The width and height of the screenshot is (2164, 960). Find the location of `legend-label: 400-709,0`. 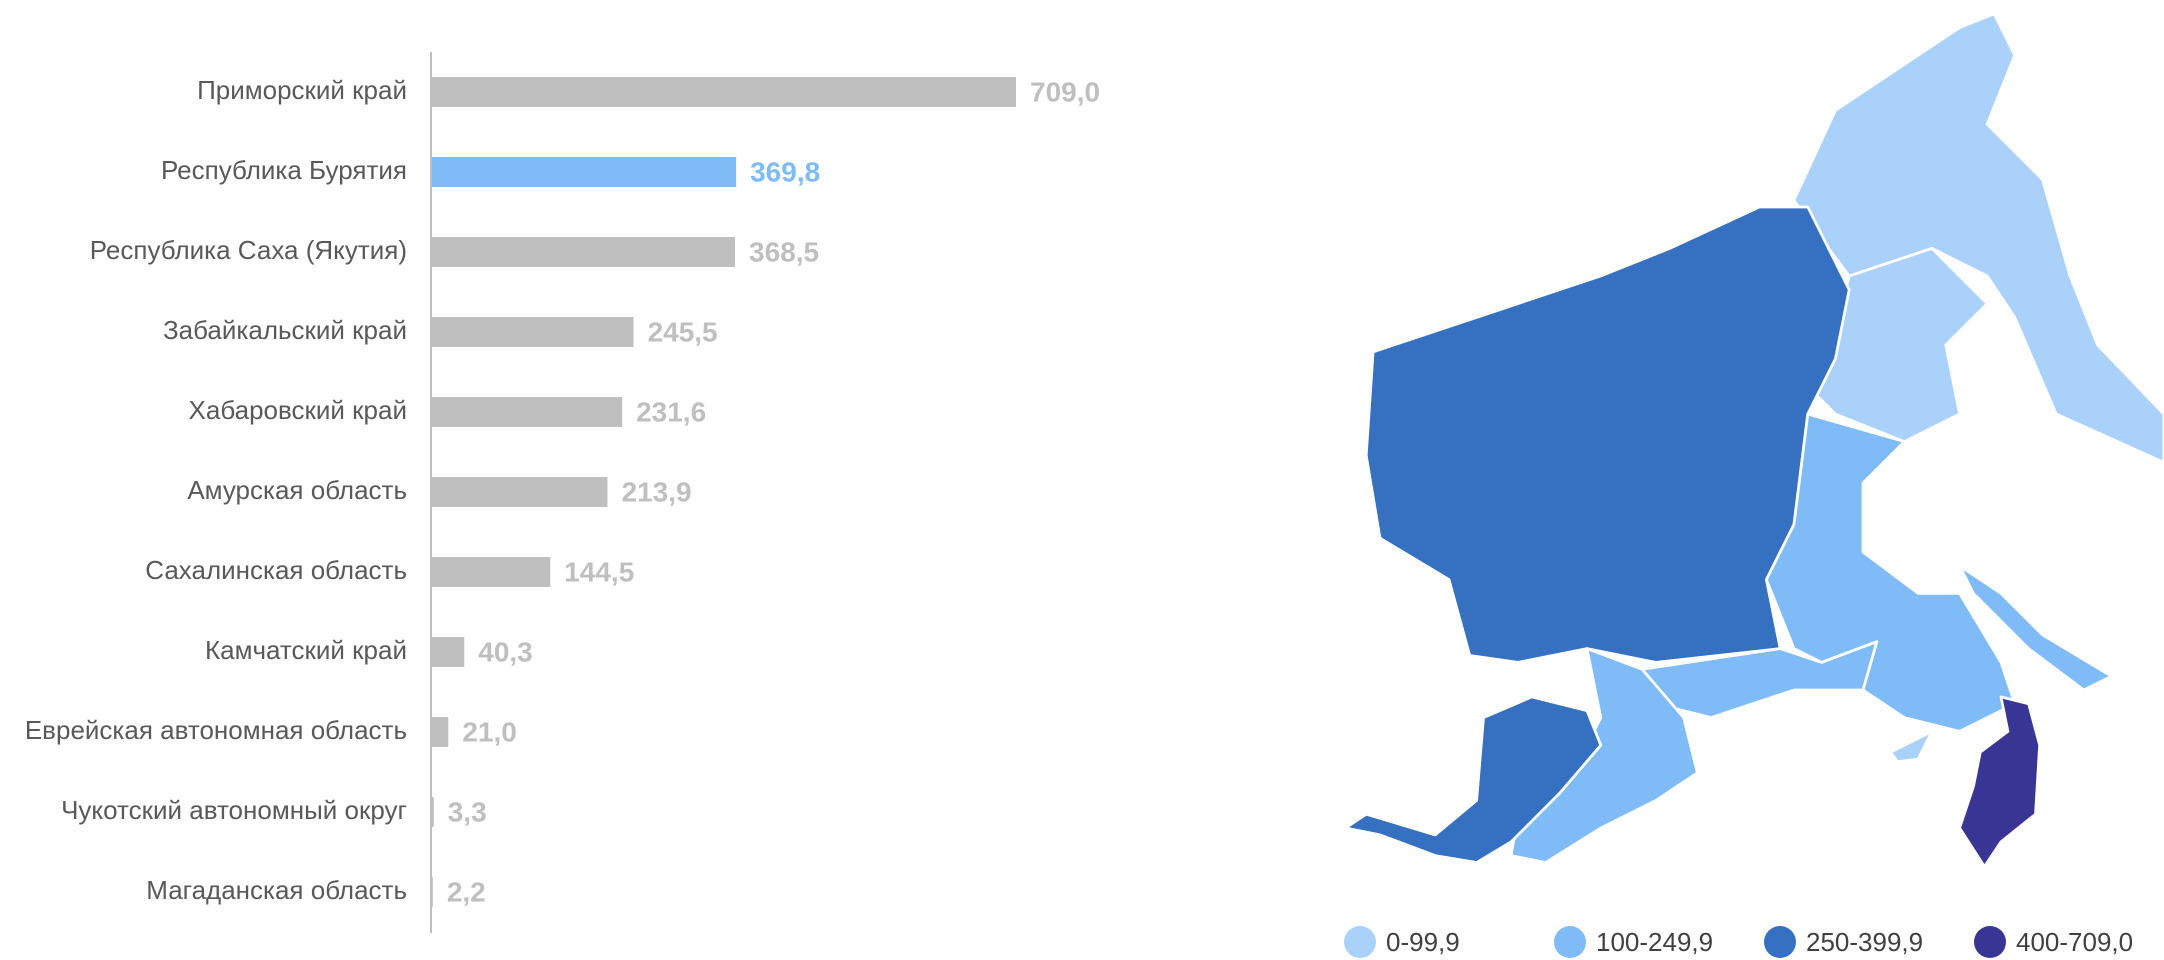

legend-label: 400-709,0 is located at coordinates (2074, 942).